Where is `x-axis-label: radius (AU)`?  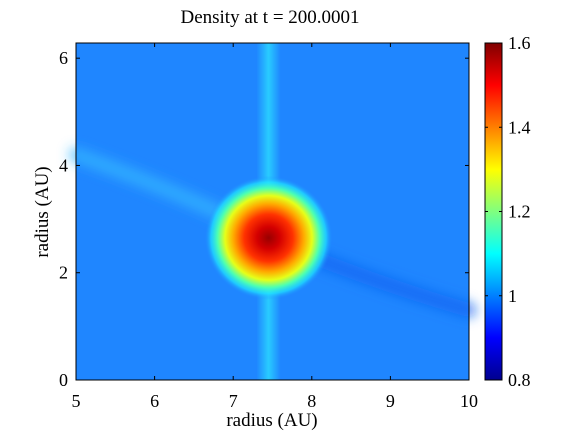
x-axis-label: radius (AU) is located at coordinates (271, 420).